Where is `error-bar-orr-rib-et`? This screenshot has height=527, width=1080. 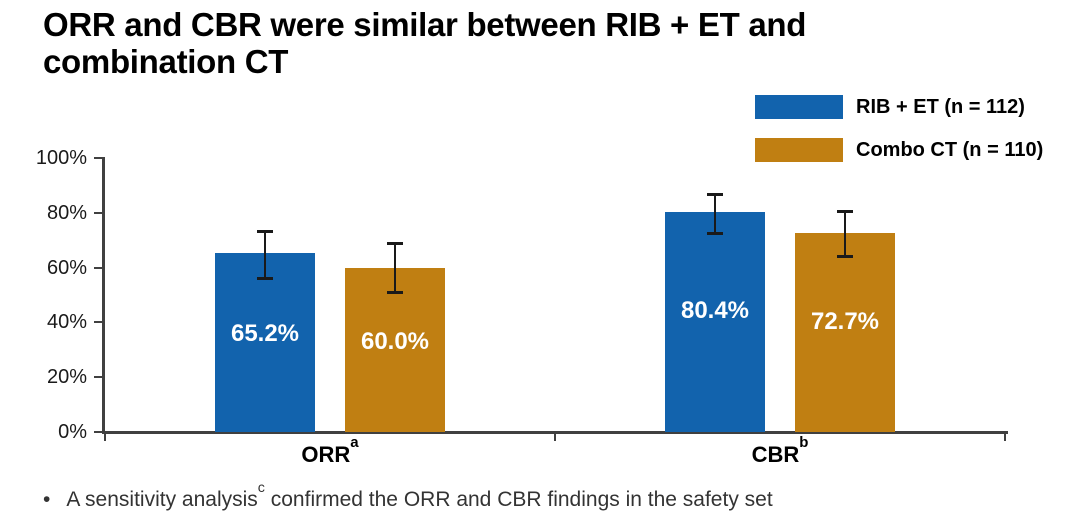
error-bar-orr-rib-et is located at coordinates (265, 254).